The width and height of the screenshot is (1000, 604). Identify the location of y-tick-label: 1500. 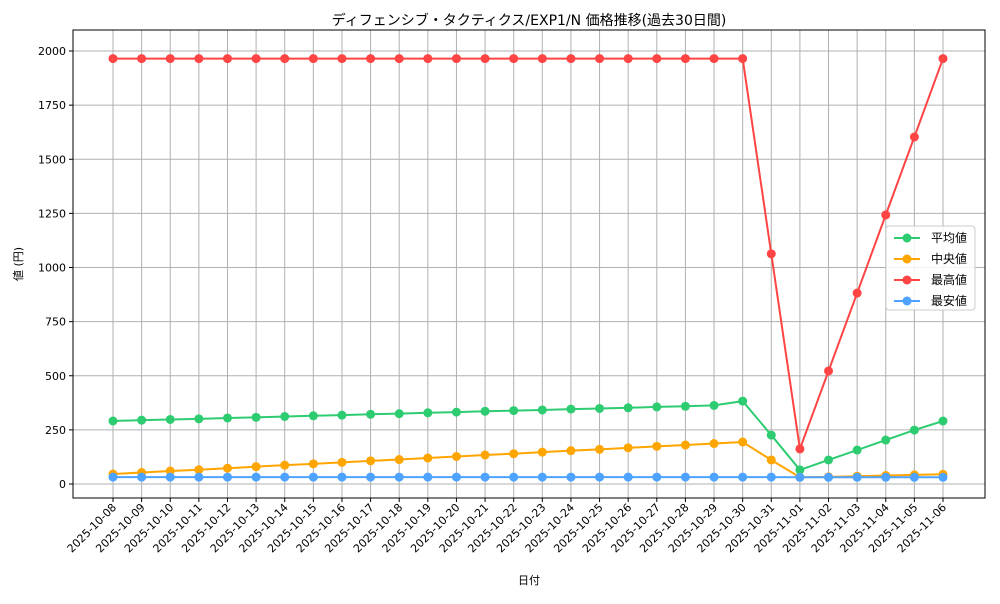
(52, 159).